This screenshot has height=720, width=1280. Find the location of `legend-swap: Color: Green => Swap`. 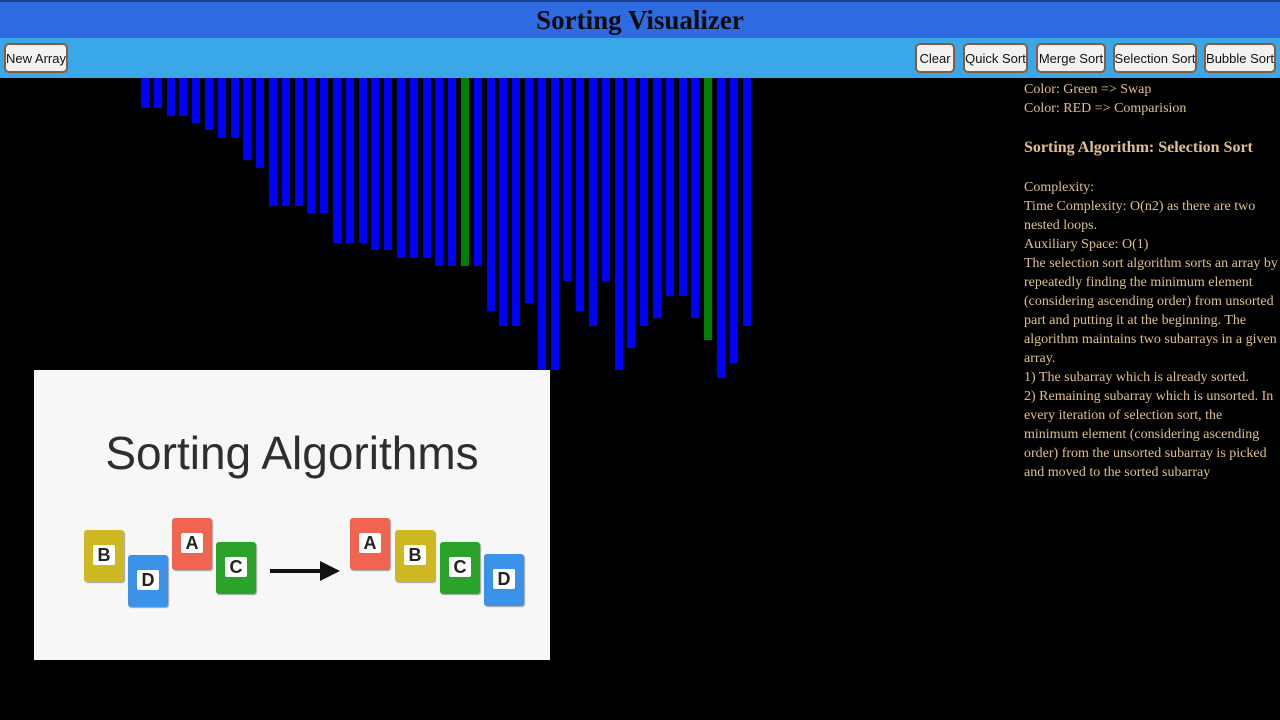

legend-swap: Color: Green => Swap is located at coordinates (1088, 89).